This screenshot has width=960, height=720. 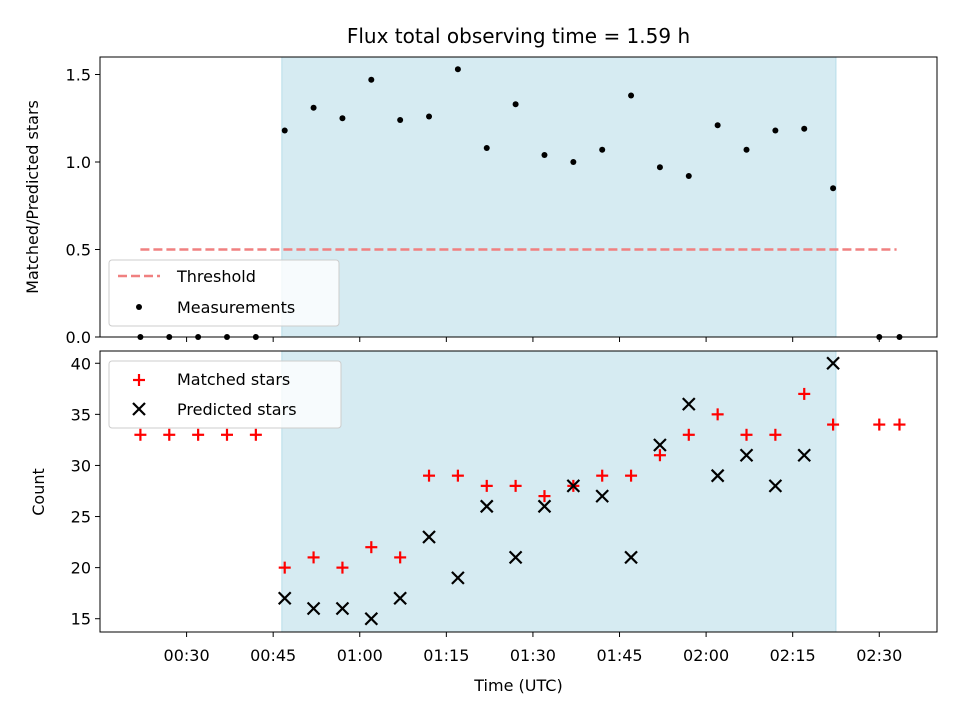 I want to click on y-tick-label: 30, so click(x=81, y=465).